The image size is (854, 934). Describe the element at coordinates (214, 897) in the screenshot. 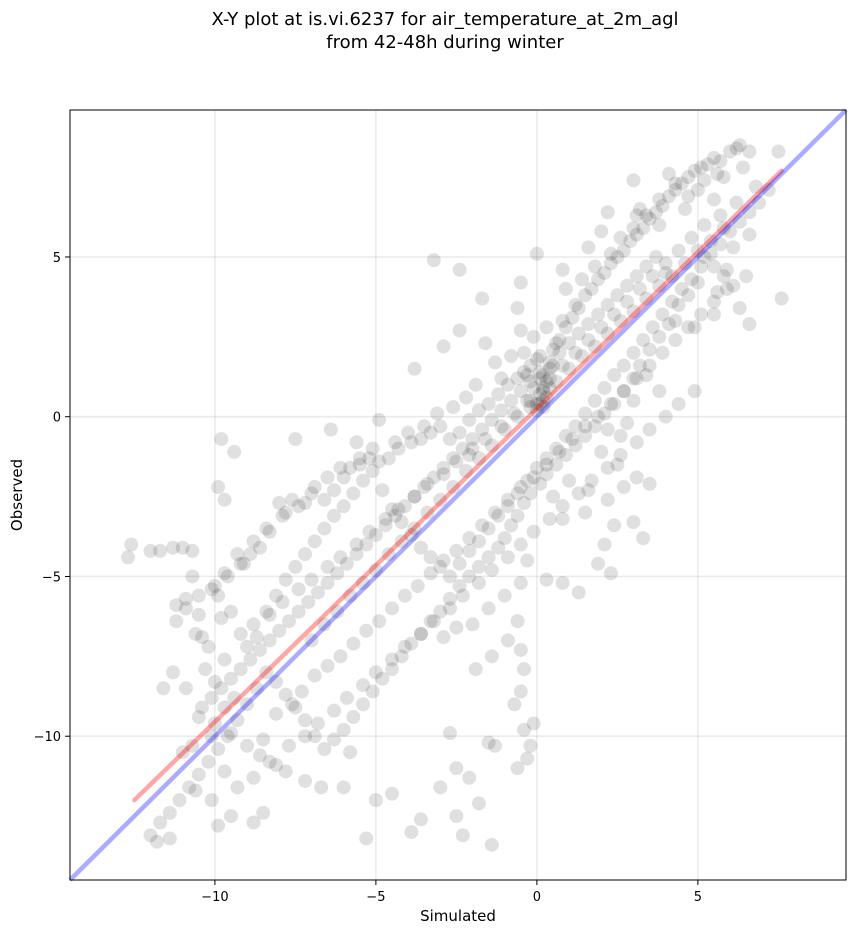

I see `x-tick-label-0: −10` at that location.